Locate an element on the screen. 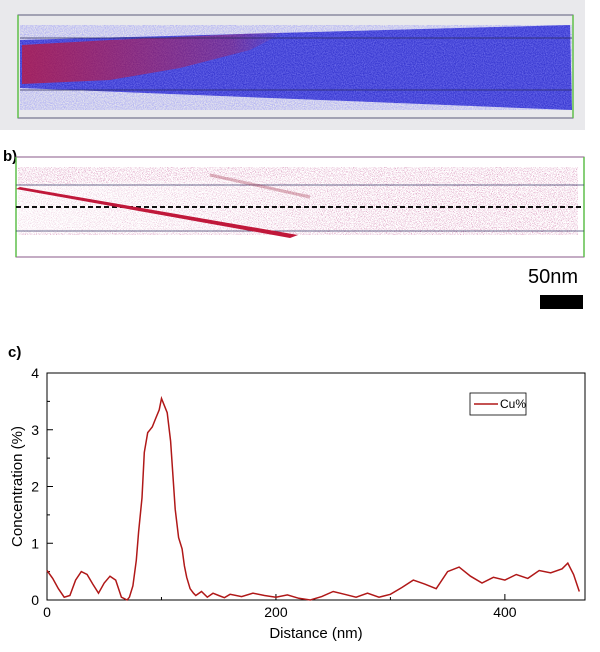  y-tick-label: 3 is located at coordinates (35, 430).